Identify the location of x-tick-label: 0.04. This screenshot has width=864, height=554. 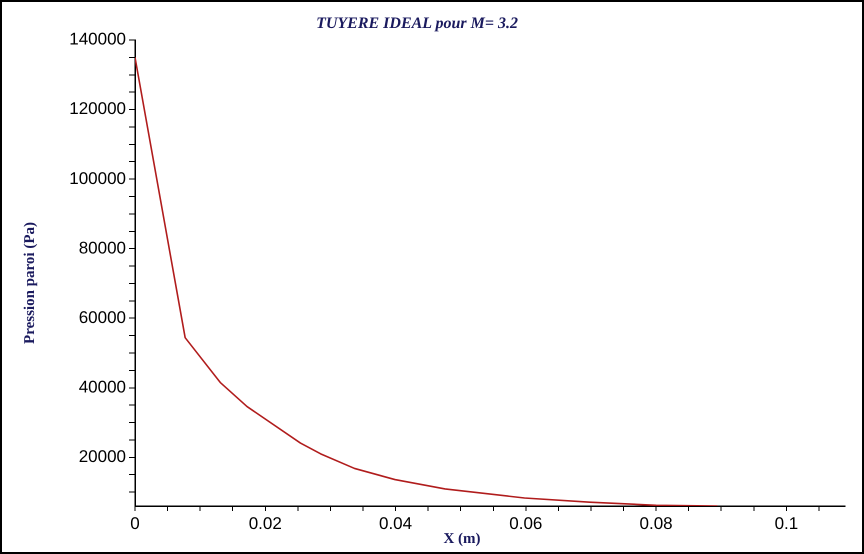
(395, 523).